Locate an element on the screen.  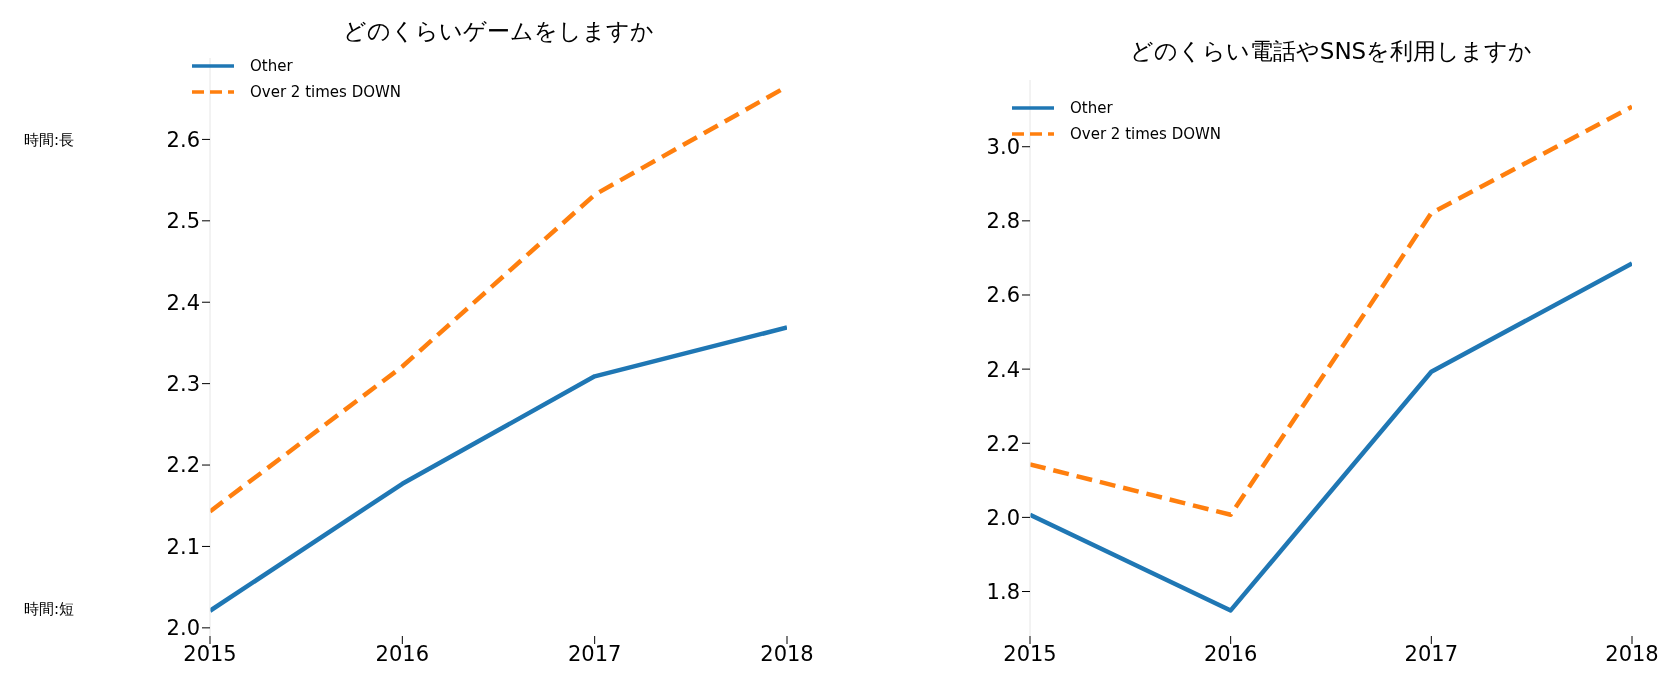
y-tick-label: 1.8 is located at coordinates (1003, 591).